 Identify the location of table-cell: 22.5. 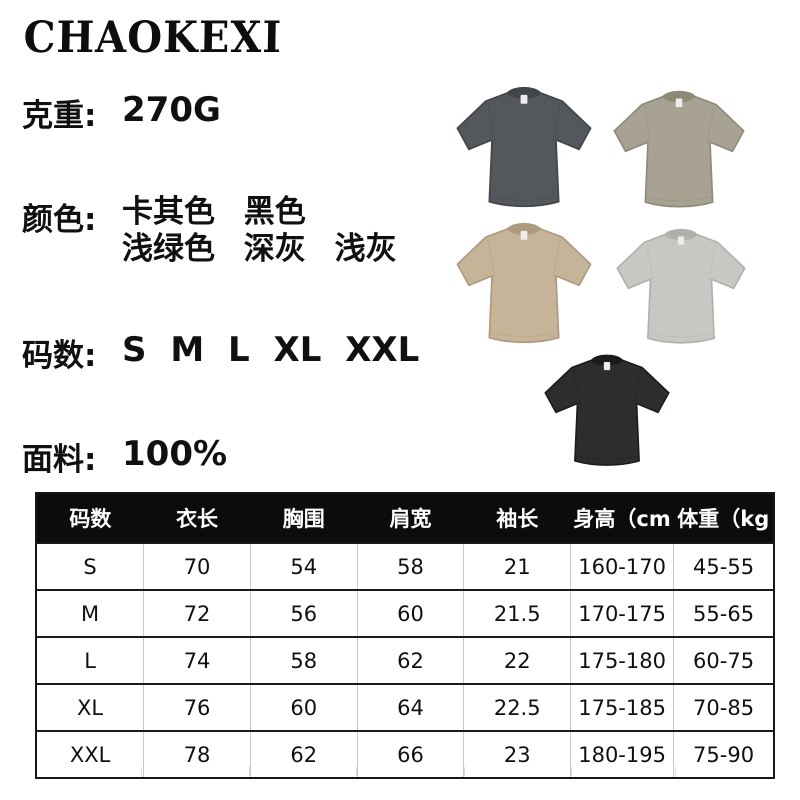
(517, 707).